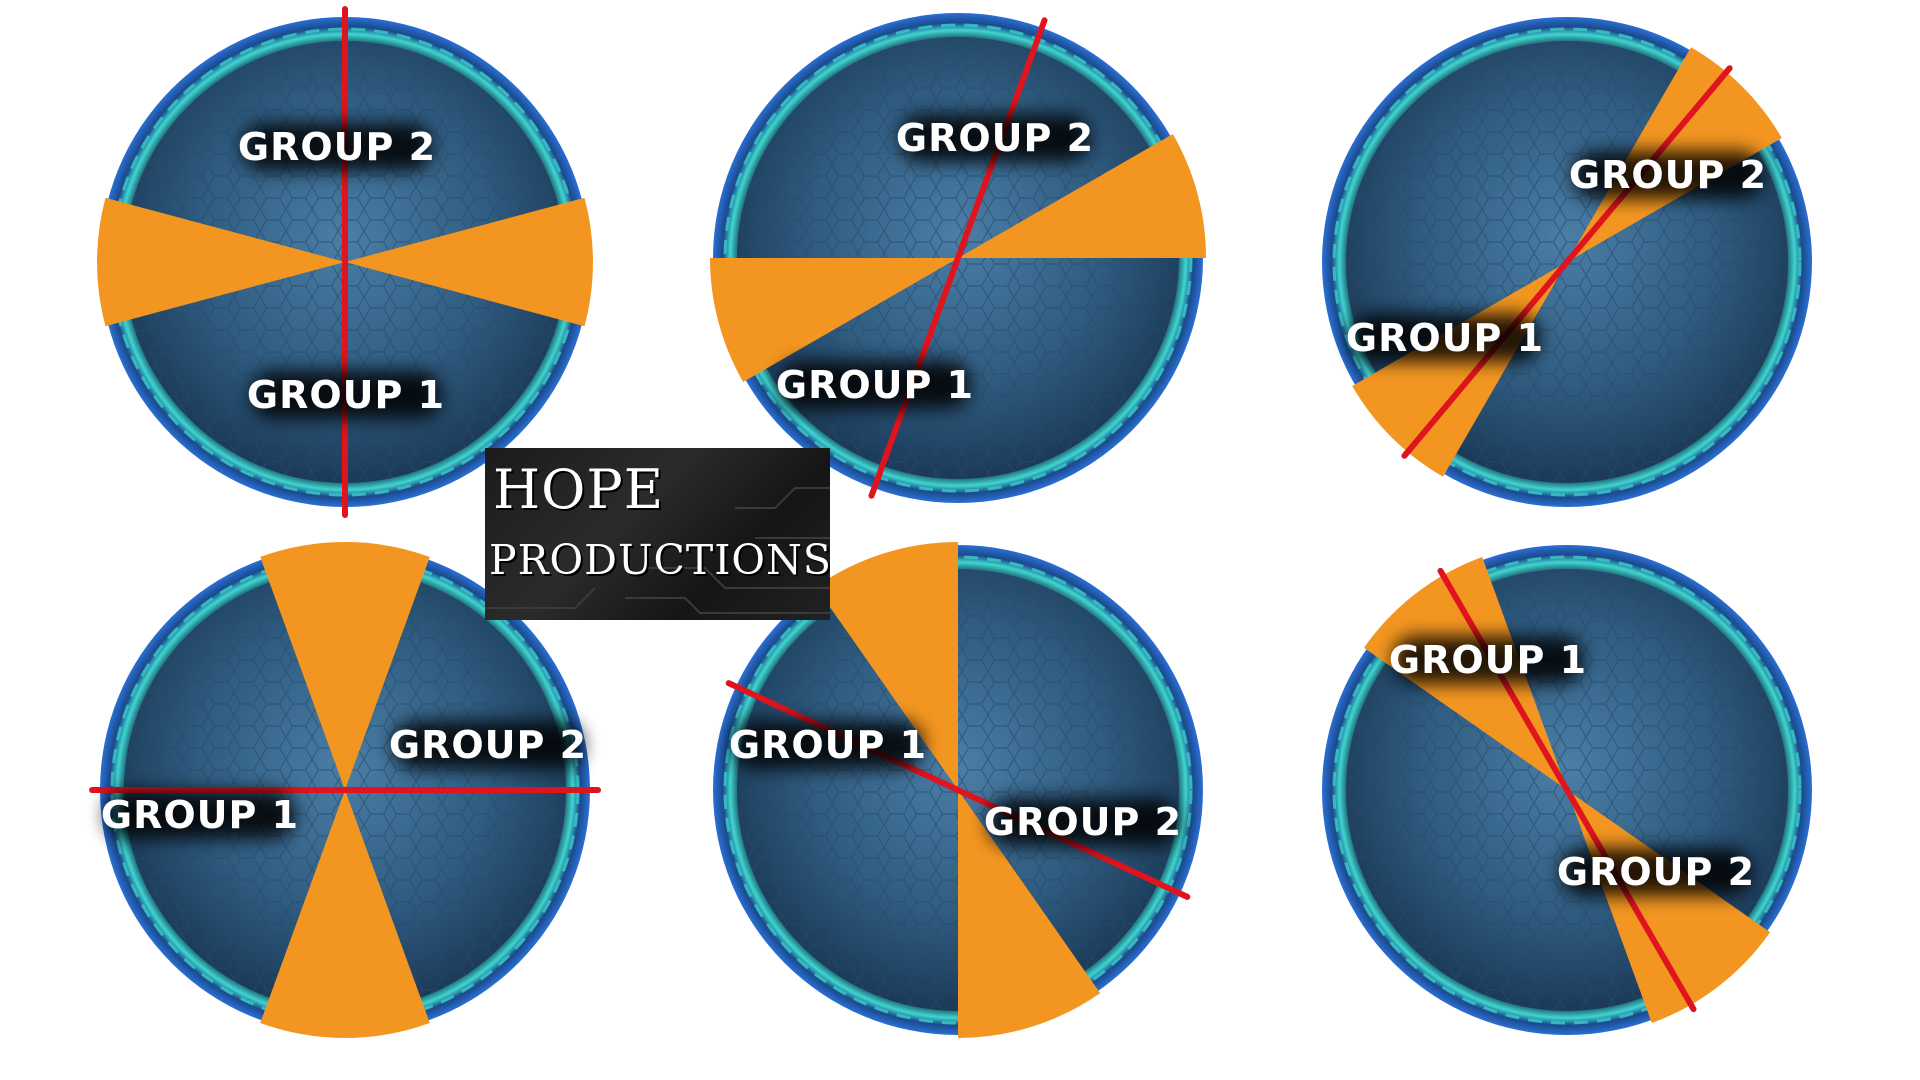 Image resolution: width=1920 pixels, height=1080 pixels. I want to click on hope-productions-logo: HOPE PRODUCTIONS, so click(657, 534).